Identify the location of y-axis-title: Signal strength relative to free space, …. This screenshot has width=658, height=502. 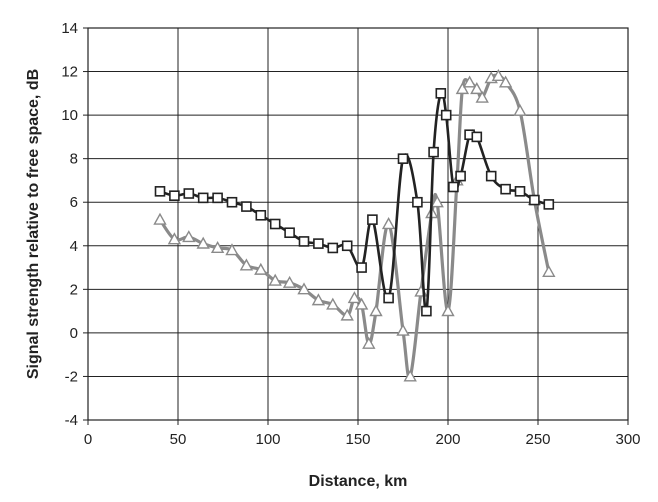
(33, 224).